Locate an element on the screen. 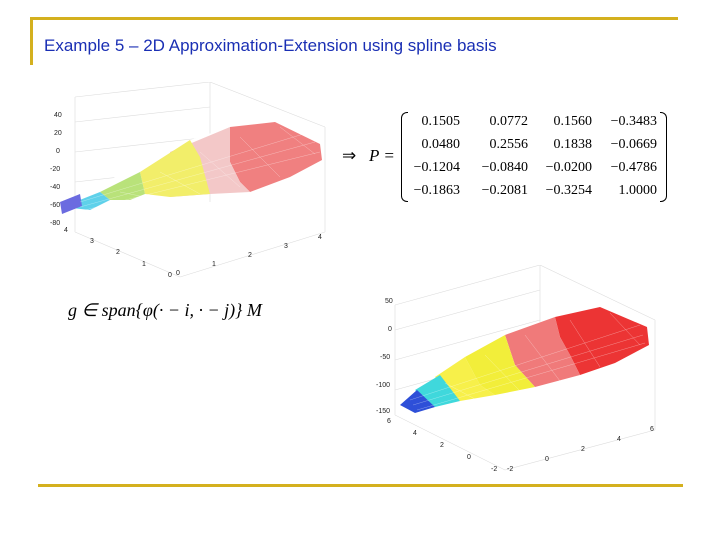 This screenshot has height=540, width=720. matrix-right-bracket is located at coordinates (663, 157).